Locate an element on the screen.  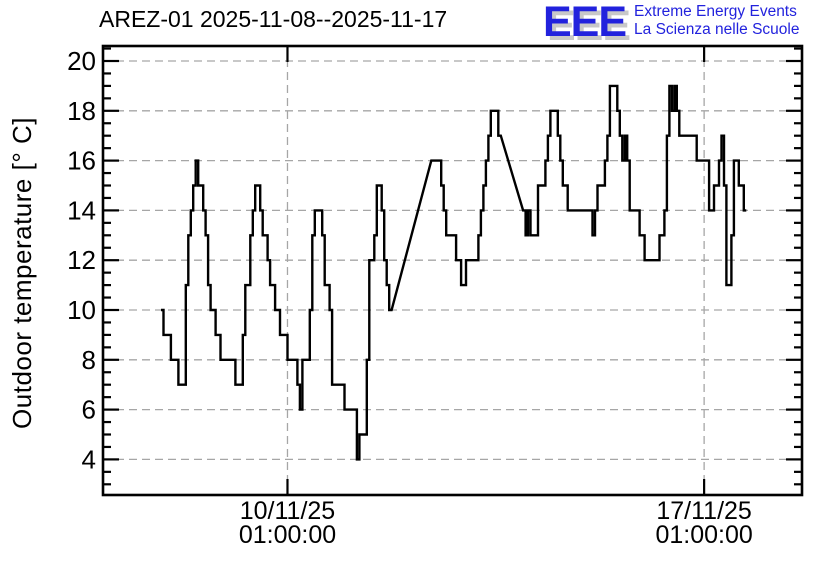
y-tick-label: 8 is located at coordinates (89, 360).